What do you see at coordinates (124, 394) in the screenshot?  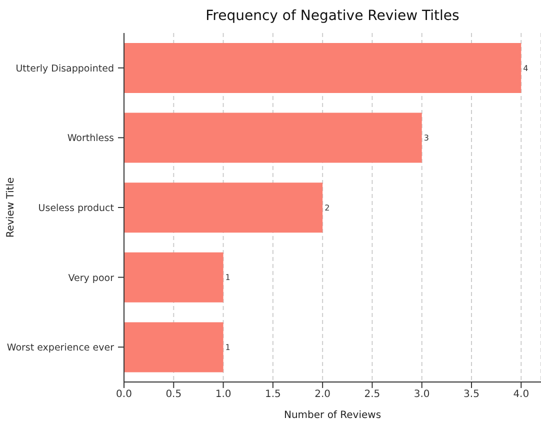 I see `x-tick-label: 0.0` at bounding box center [124, 394].